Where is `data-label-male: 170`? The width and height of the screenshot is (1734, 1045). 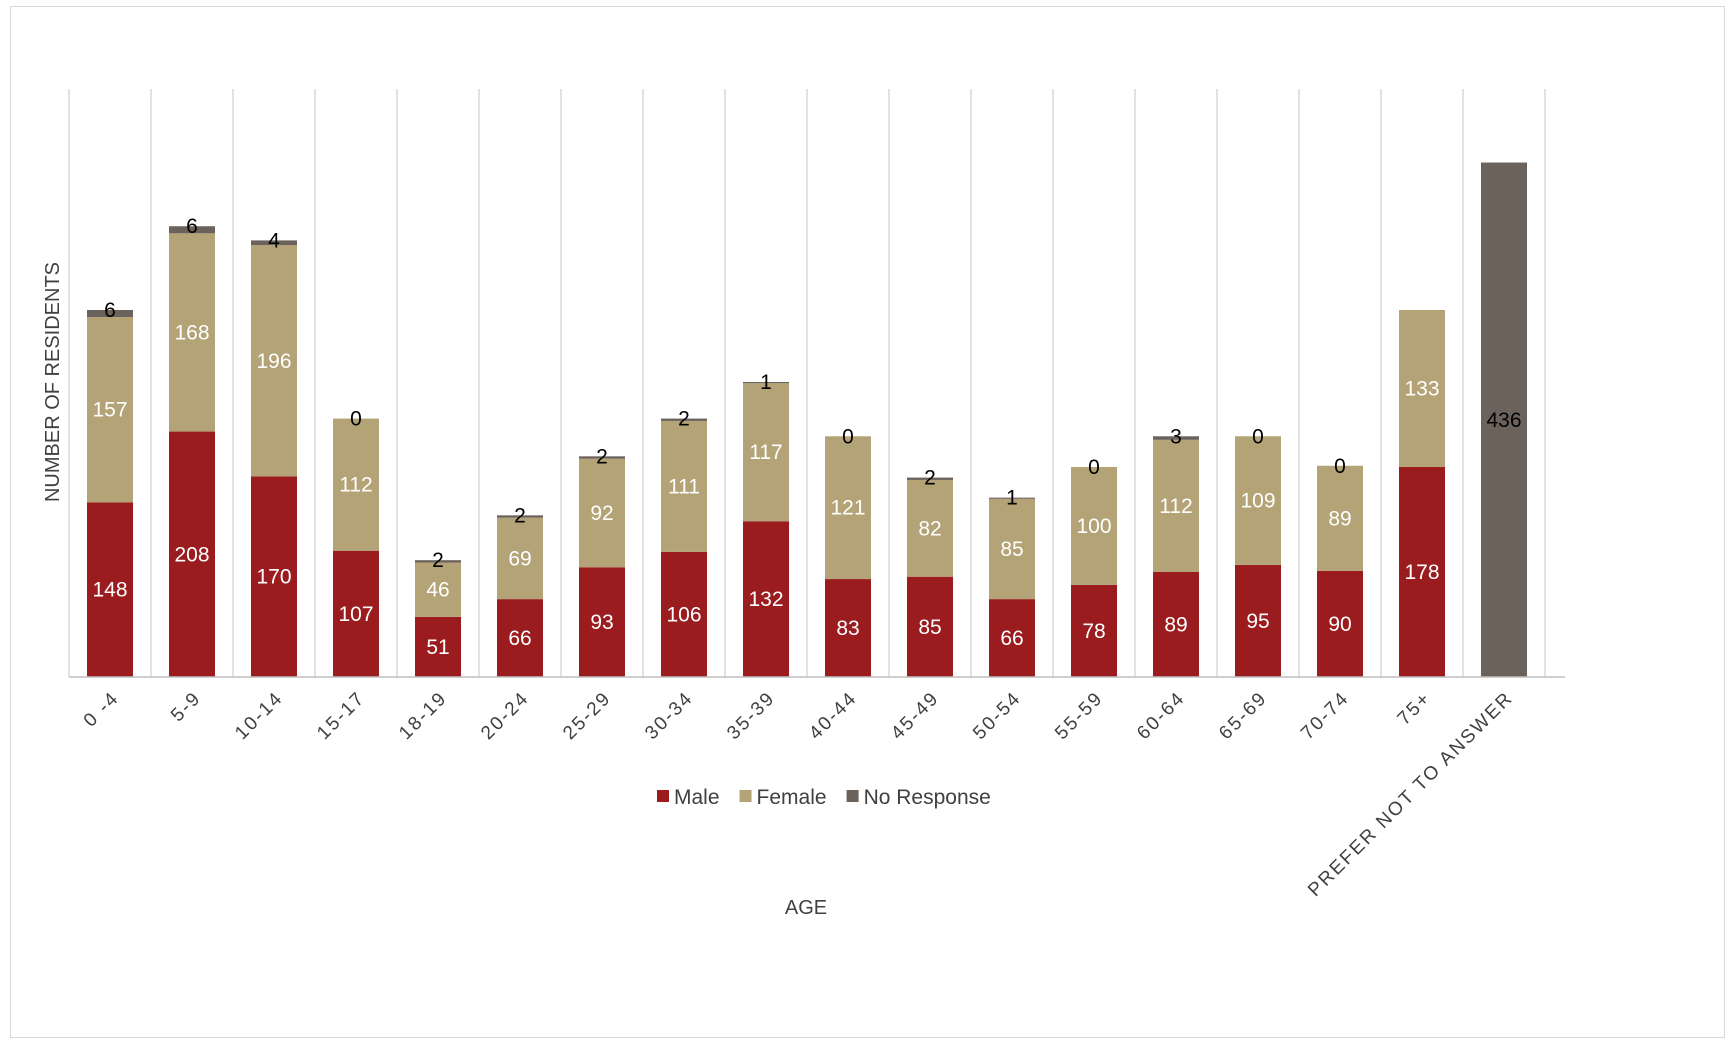 data-label-male: 170 is located at coordinates (273, 577).